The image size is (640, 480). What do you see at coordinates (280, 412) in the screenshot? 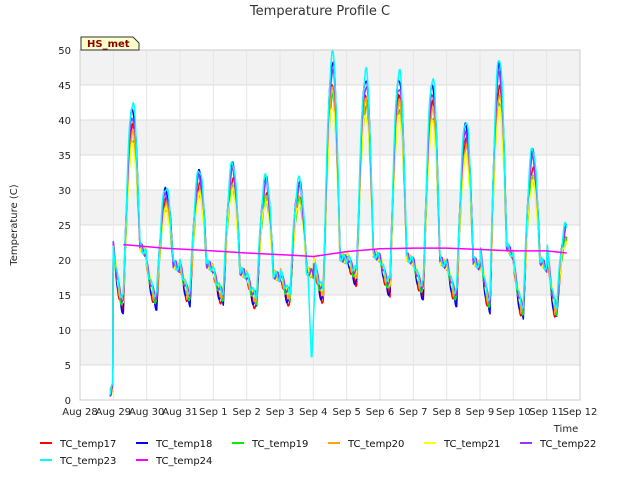
I see `x-tick-label: Sep 3` at bounding box center [280, 412].